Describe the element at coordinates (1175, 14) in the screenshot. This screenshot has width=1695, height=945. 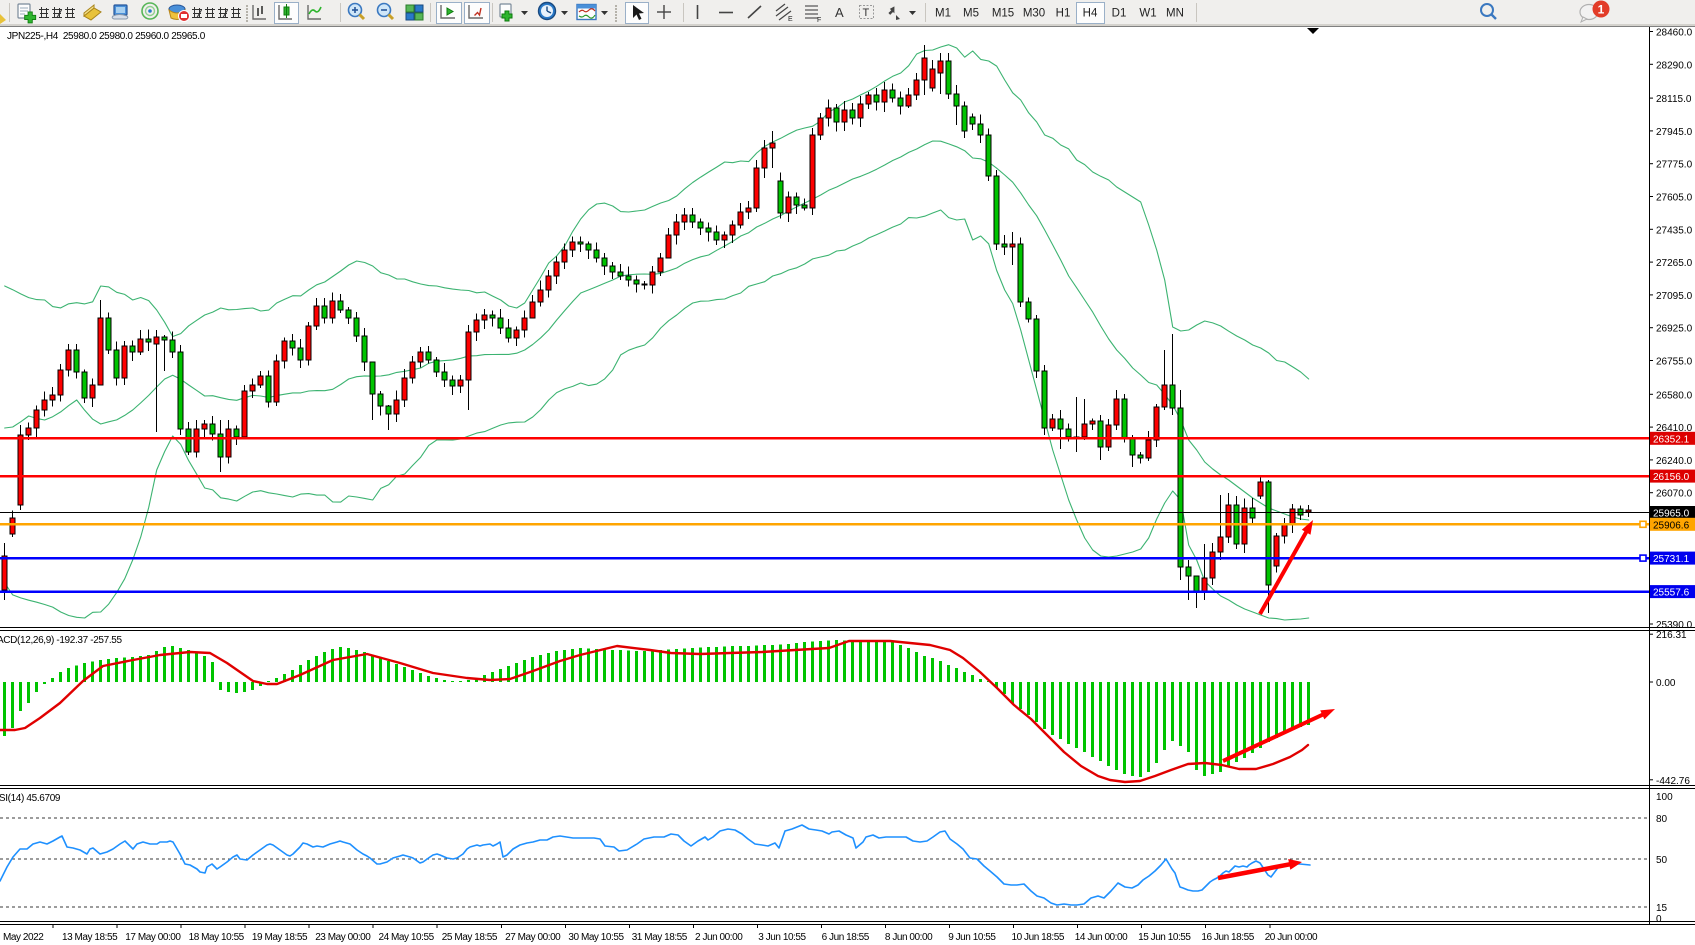
I see `svg-text: MN` at that location.